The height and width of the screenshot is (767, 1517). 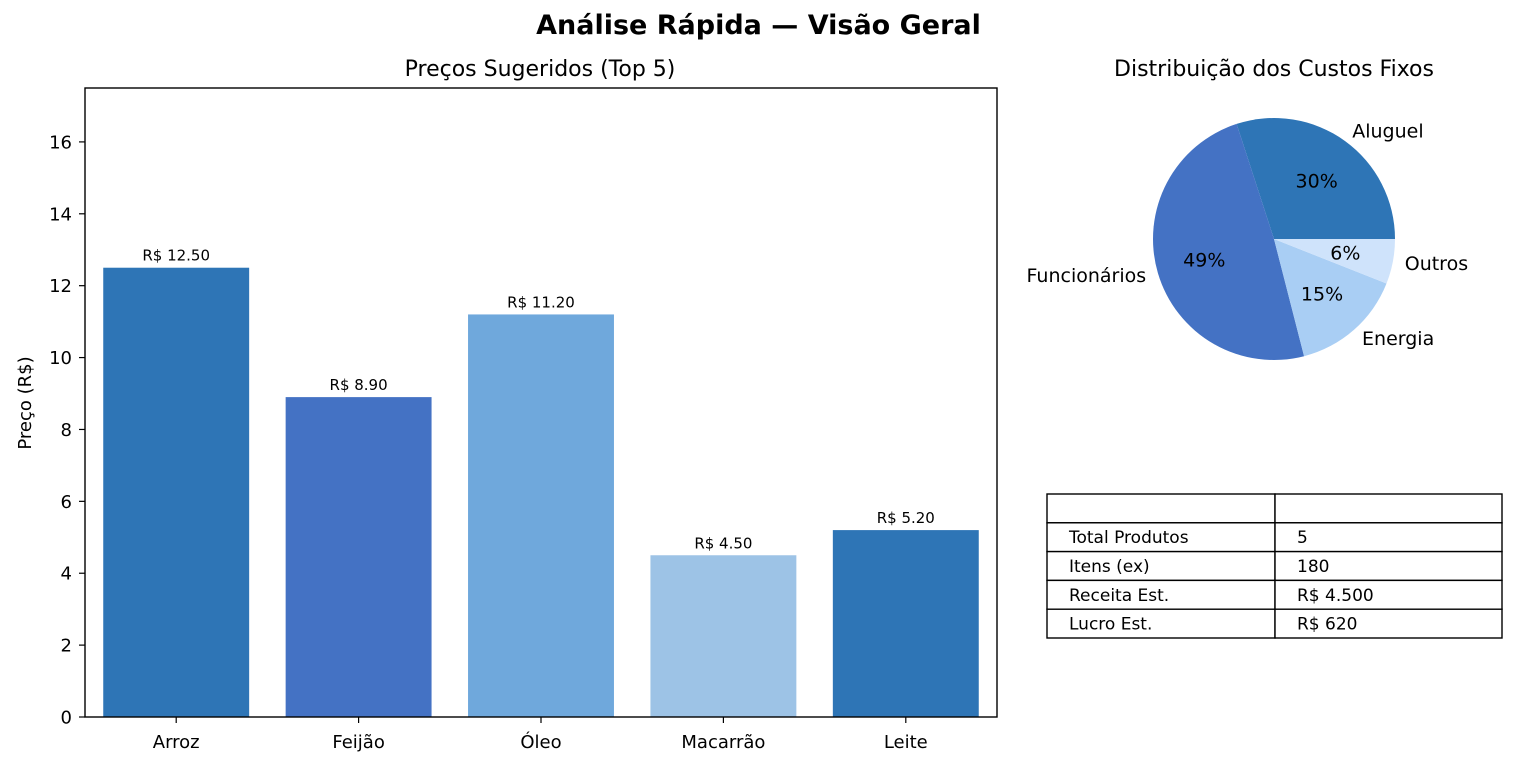 I want to click on table-cell-label: Itens (ex), so click(x=1109, y=567).